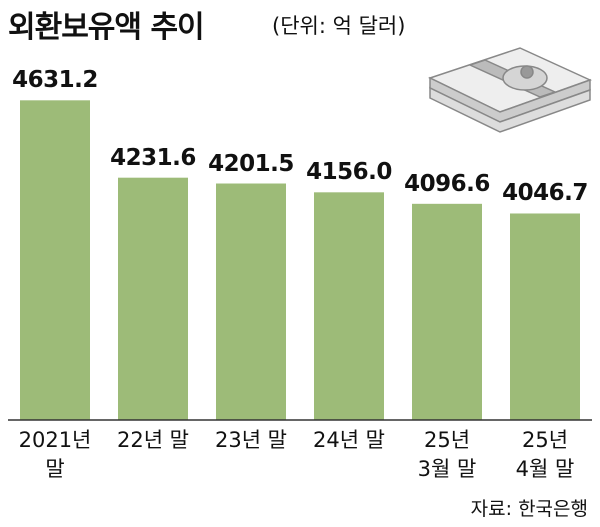  Describe the element at coordinates (106, 27) in the screenshot. I see `chart-title: 외환보유액 추이` at that location.